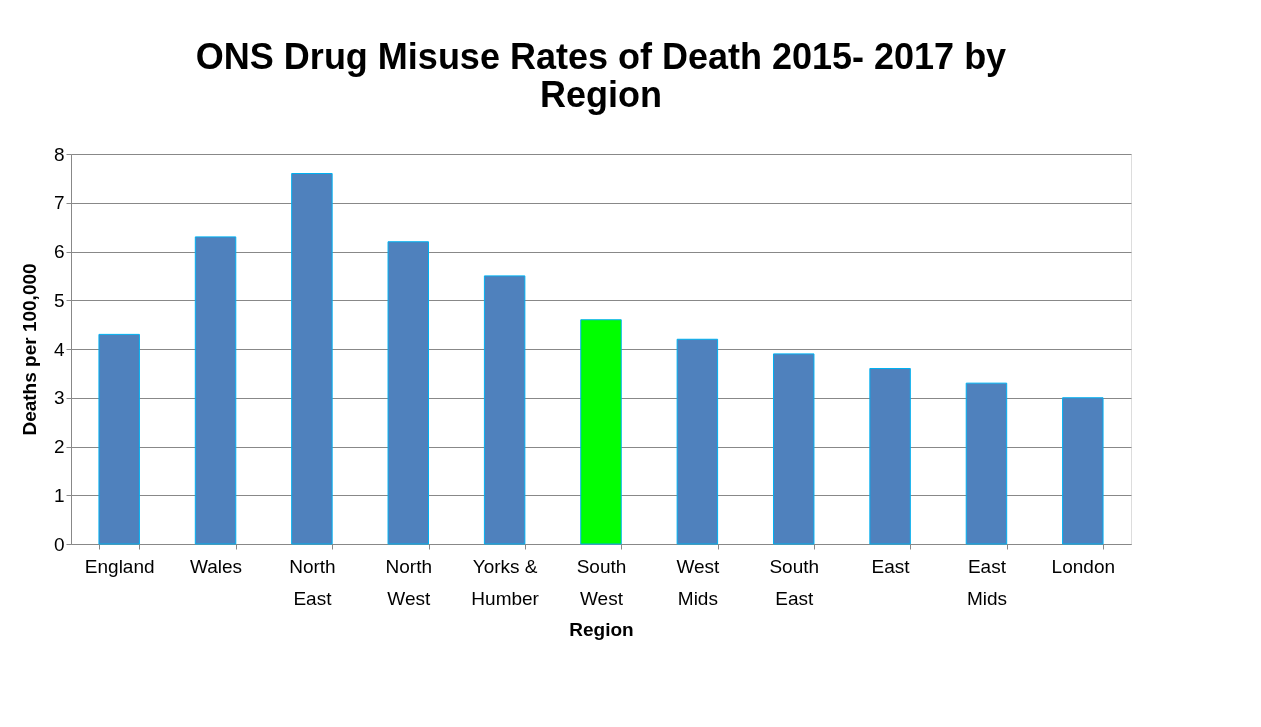  What do you see at coordinates (505, 582) in the screenshot?
I see `x-tick-label: Yorks & Humber` at bounding box center [505, 582].